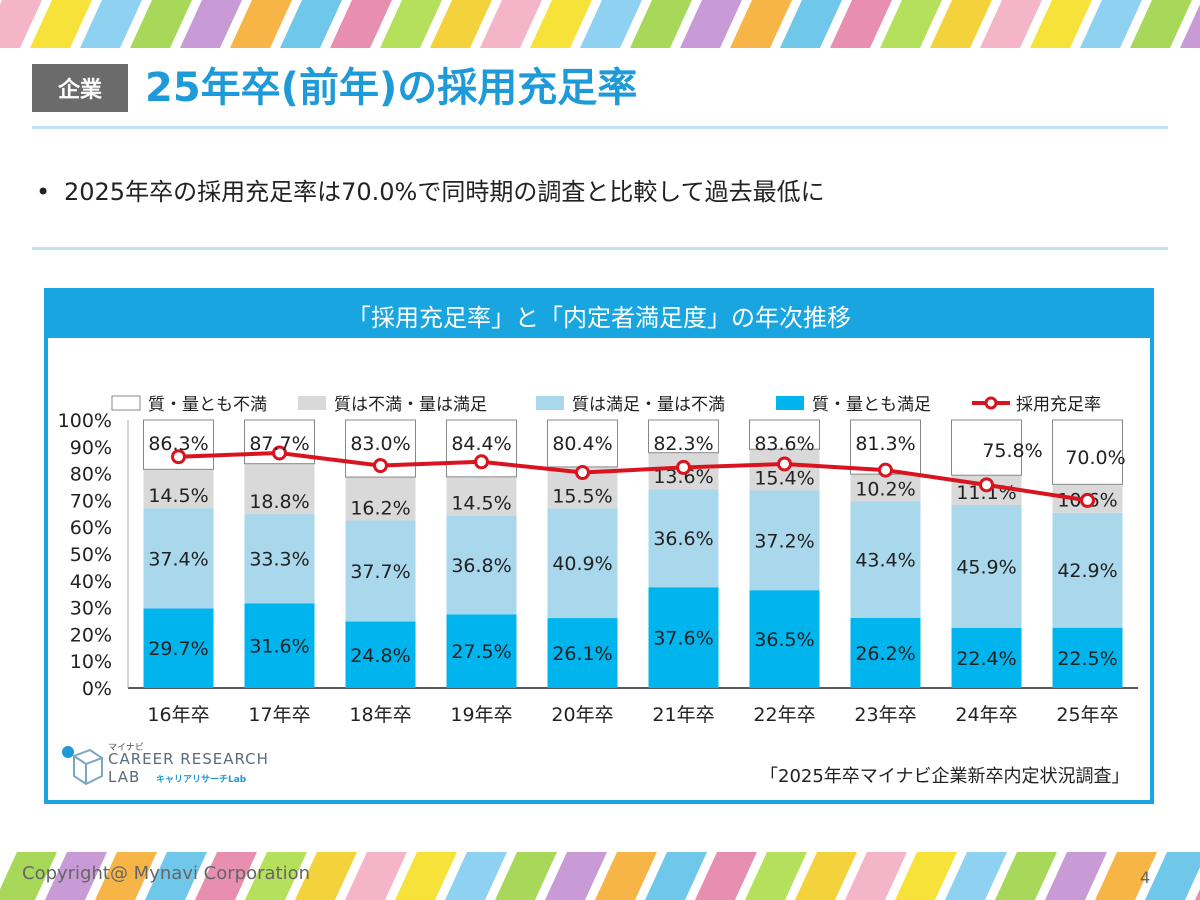 This screenshot has width=1200, height=900. I want to click on logo-small-text: マイナビ, so click(126, 748).